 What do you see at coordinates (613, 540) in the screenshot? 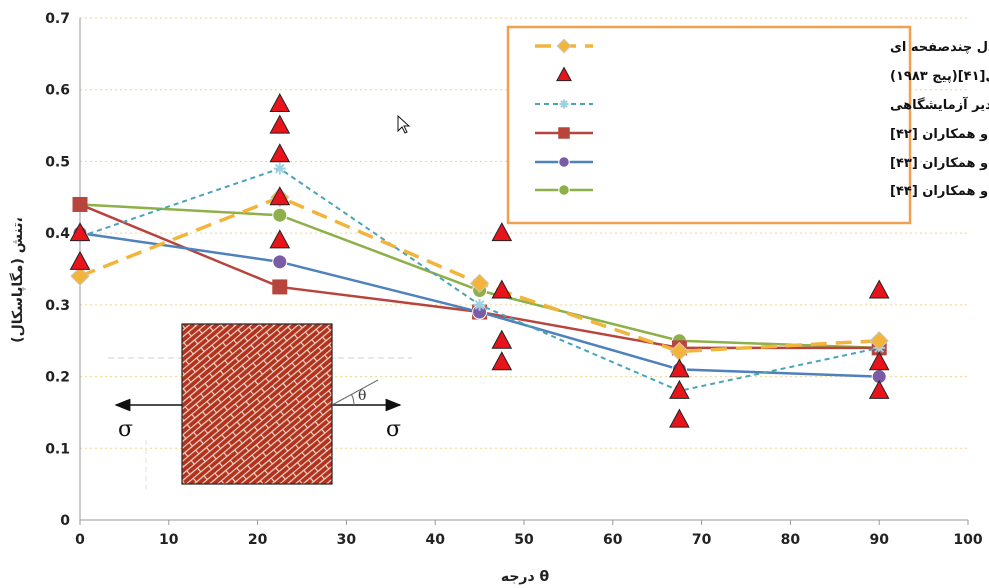
I see `x-tick-label: 60` at bounding box center [613, 540].